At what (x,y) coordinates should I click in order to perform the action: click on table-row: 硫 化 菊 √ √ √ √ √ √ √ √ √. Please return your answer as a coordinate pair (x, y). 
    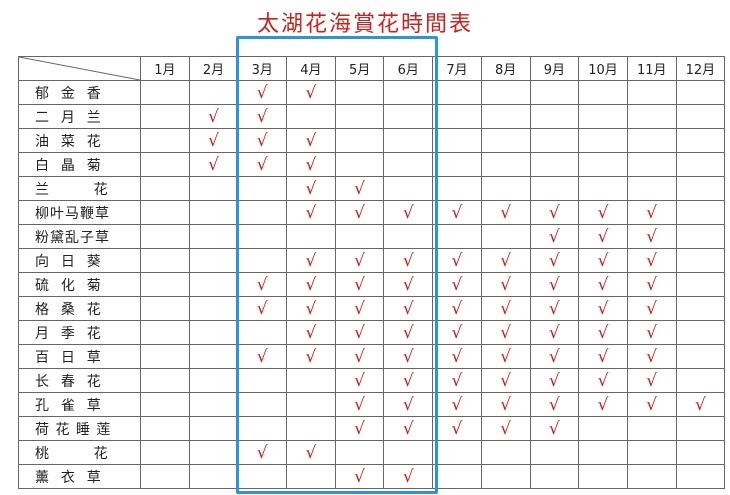
    Looking at the image, I should click on (372, 284).